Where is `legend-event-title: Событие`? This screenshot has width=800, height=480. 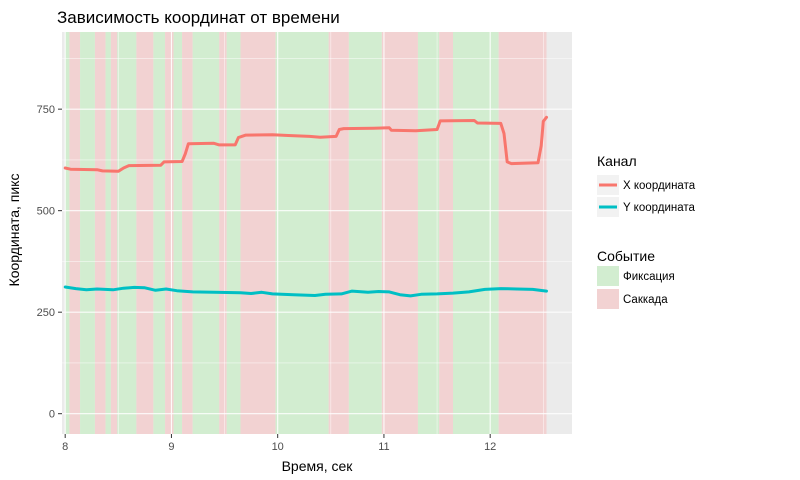
legend-event-title: Событие is located at coordinates (626, 256).